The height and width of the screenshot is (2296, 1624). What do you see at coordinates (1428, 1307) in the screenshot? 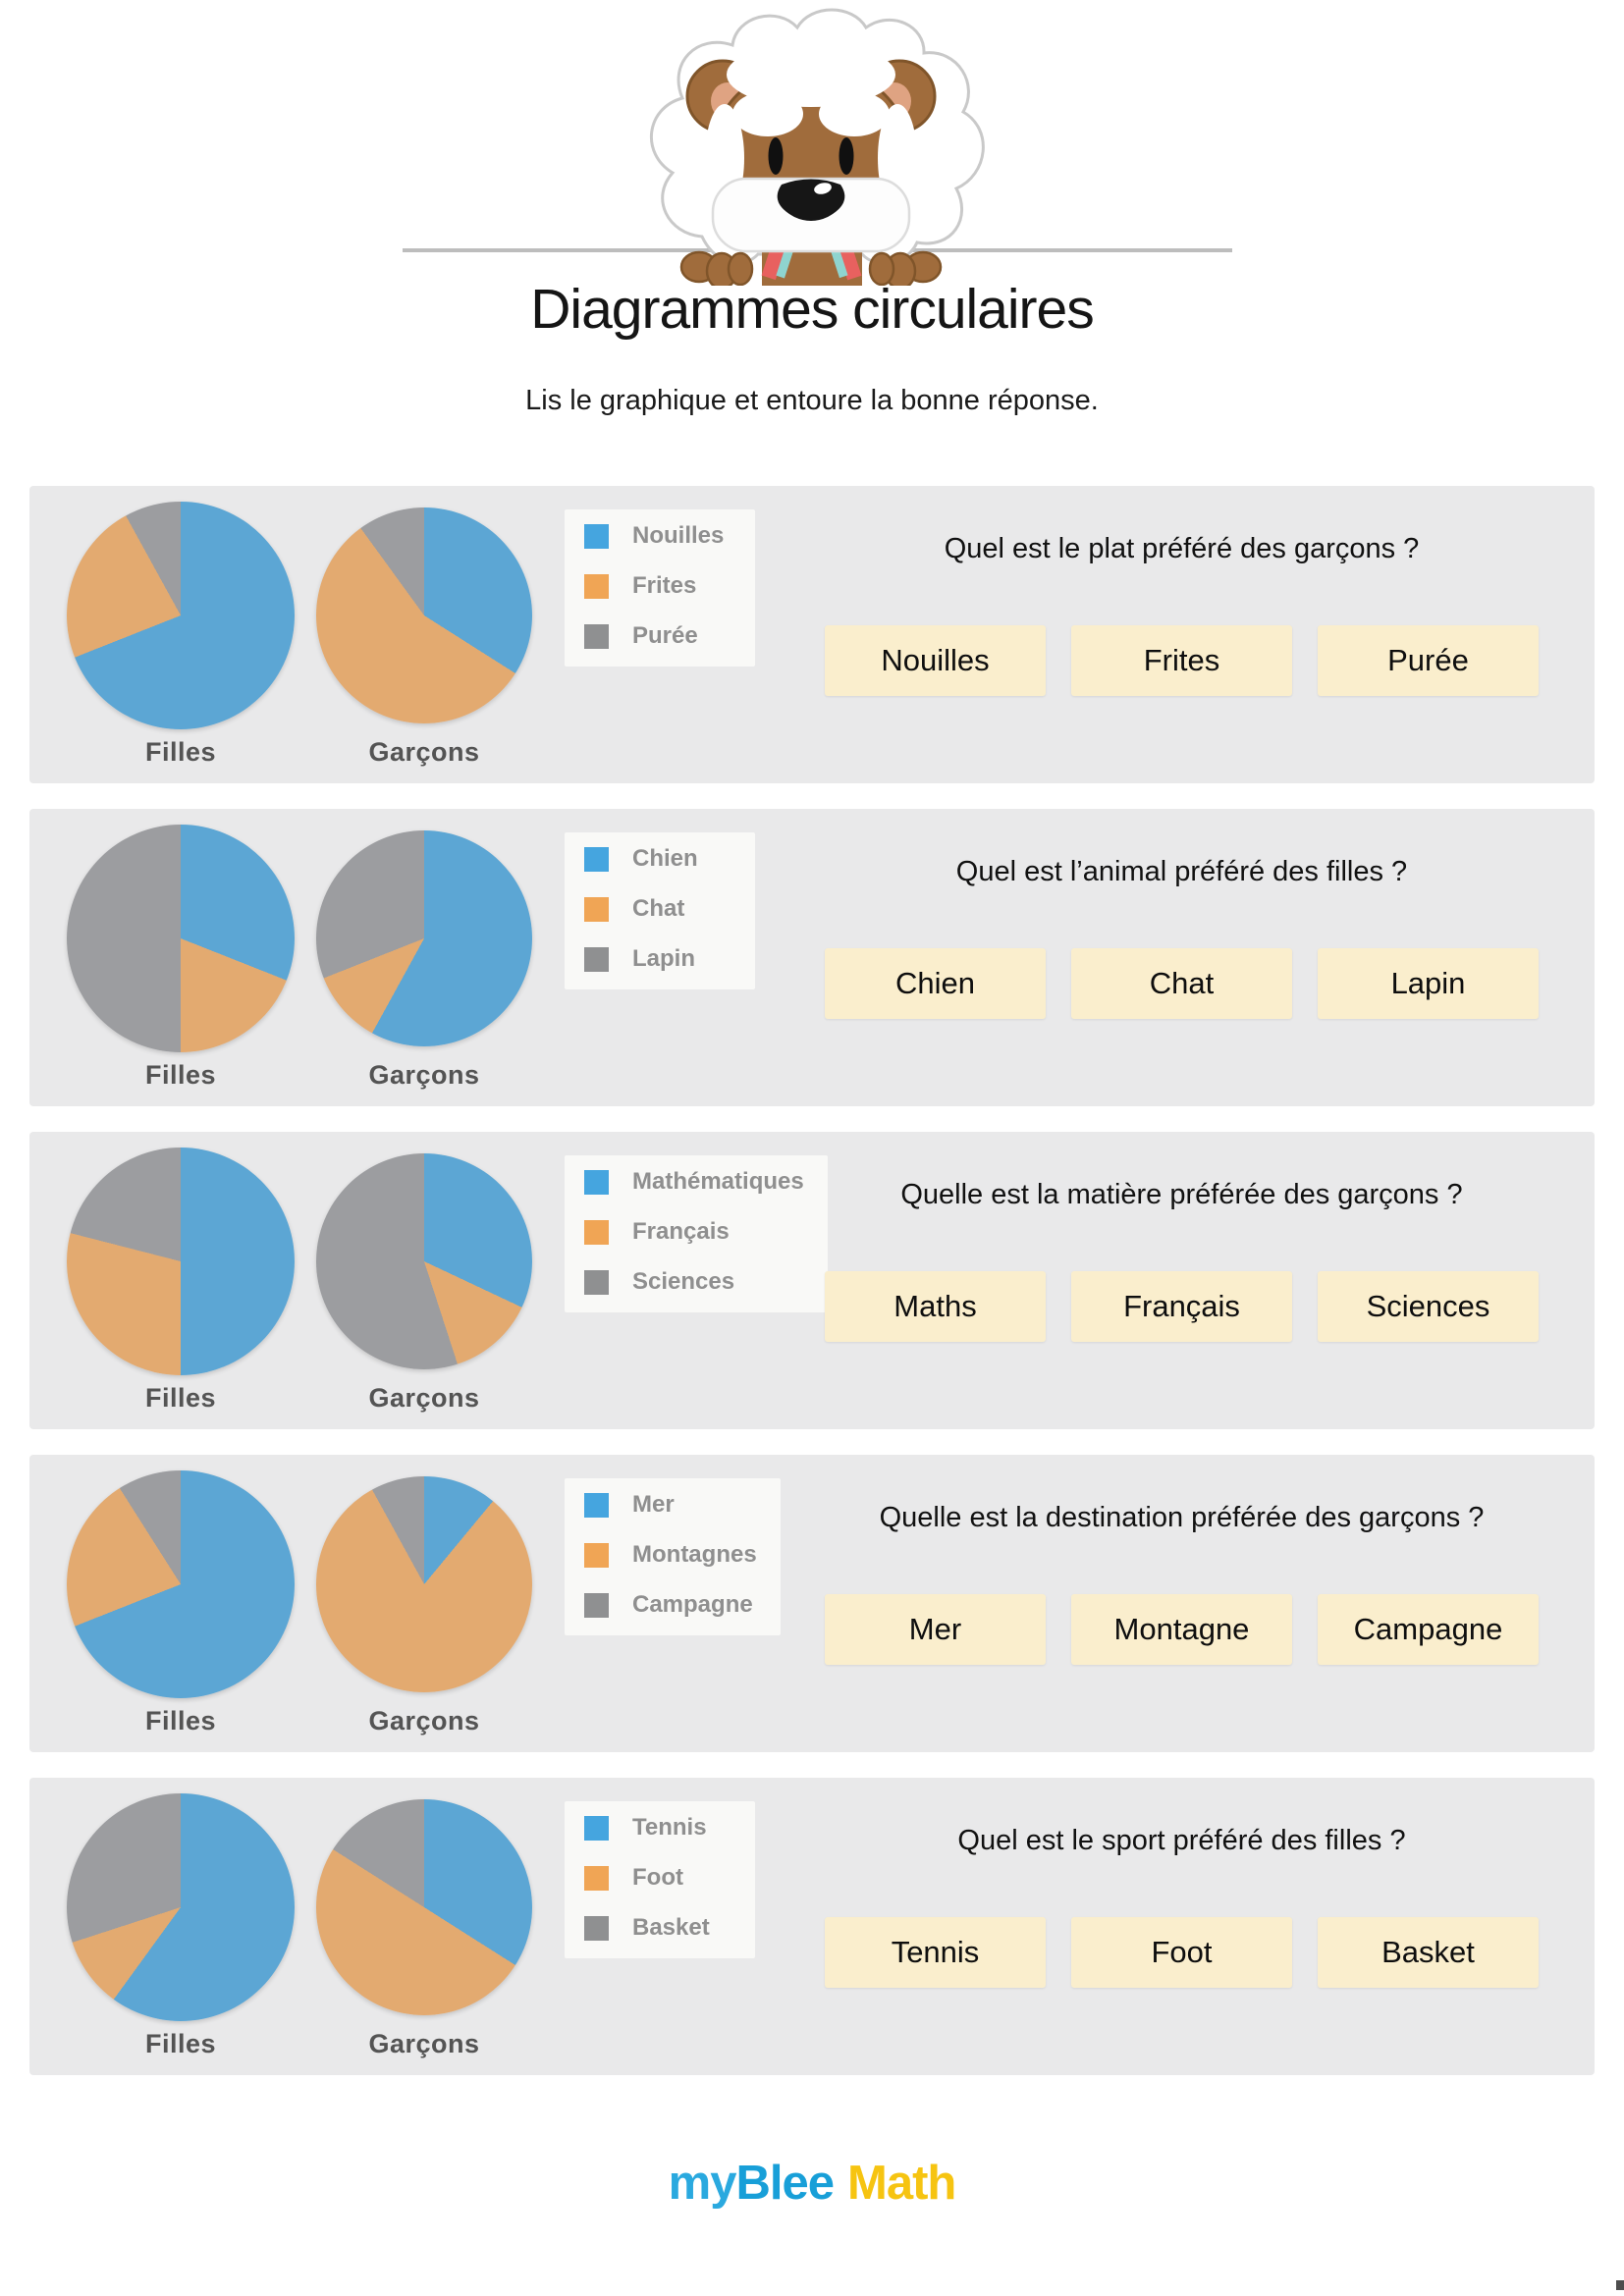
I see `answer-button: Sciences` at bounding box center [1428, 1307].